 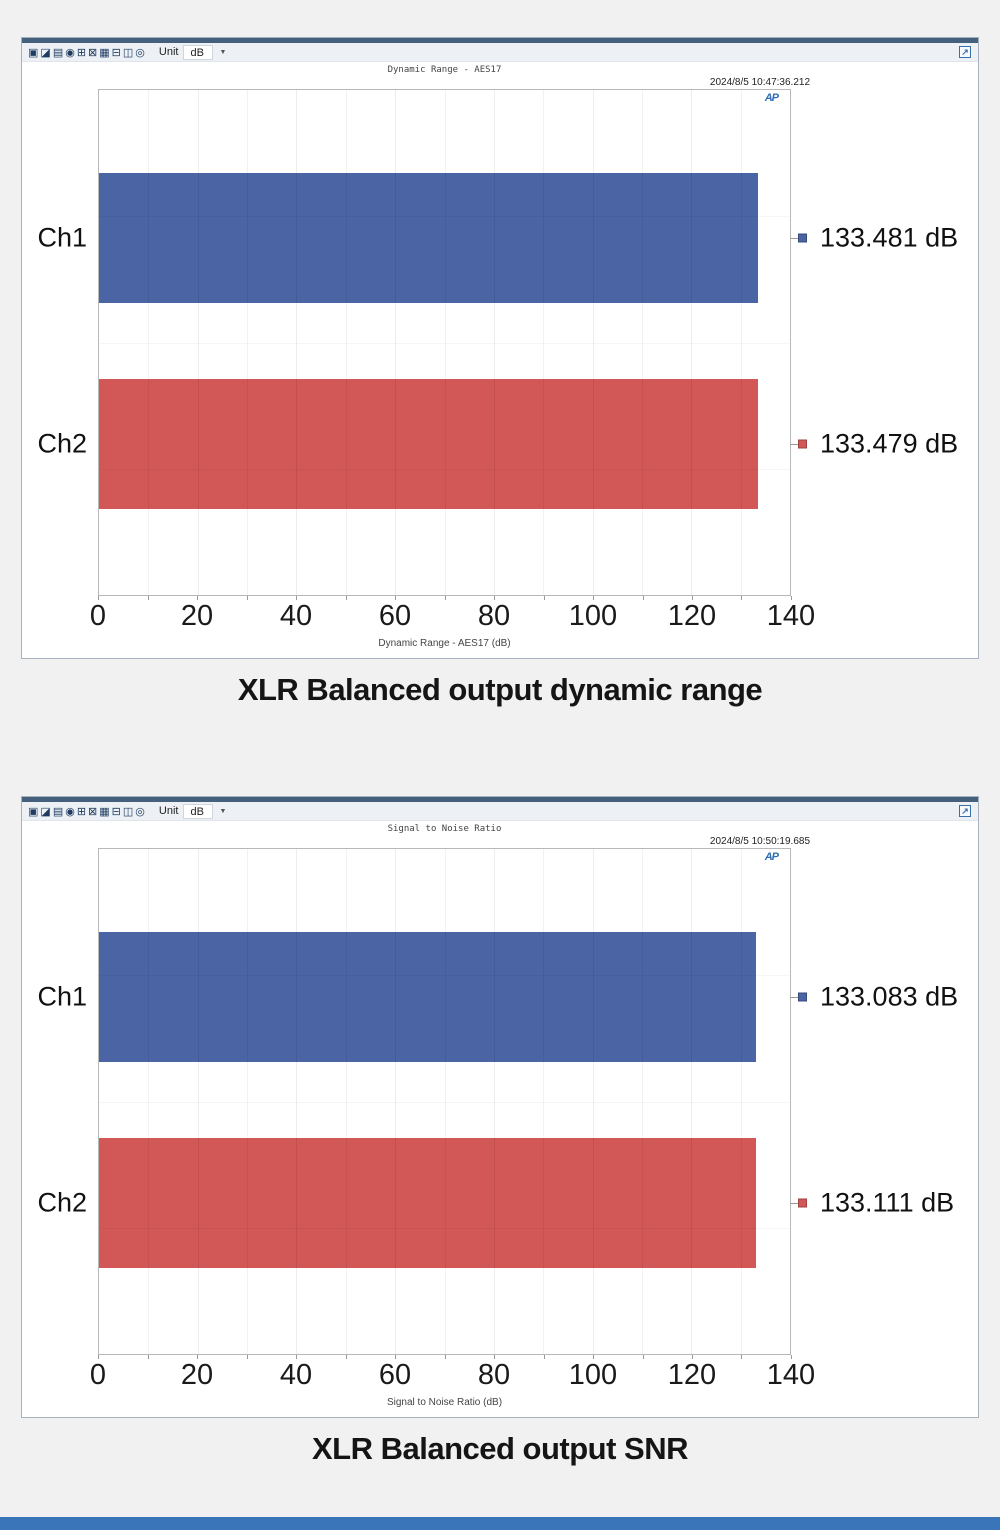 I want to click on unit-label: Unit, so click(x=168, y=52).